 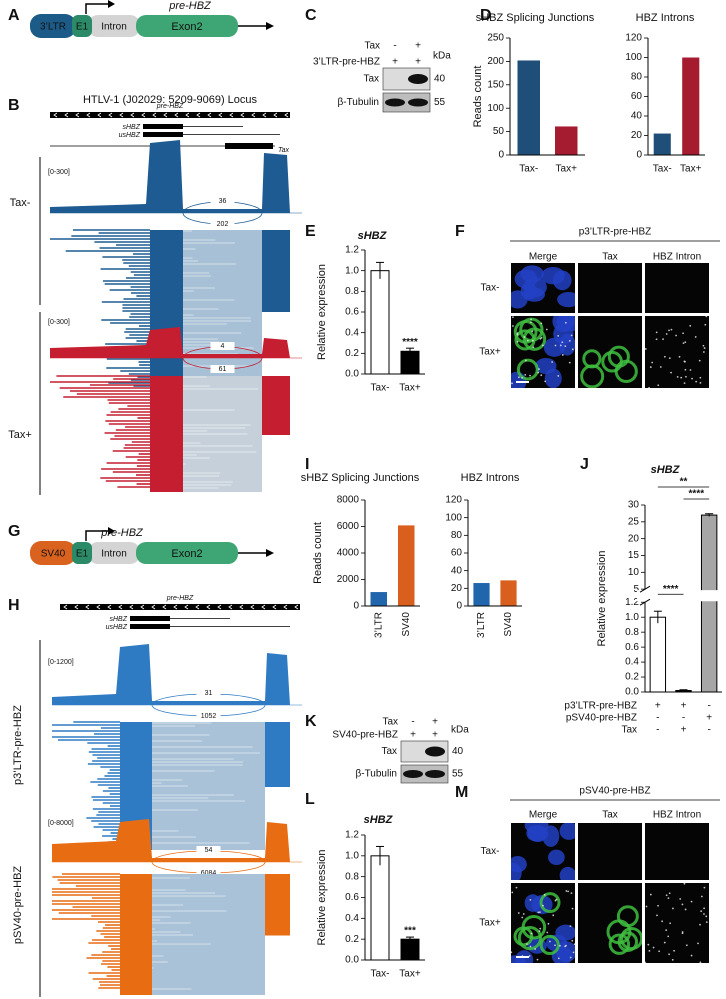 I want to click on panel-letter: G, so click(x=14, y=531).